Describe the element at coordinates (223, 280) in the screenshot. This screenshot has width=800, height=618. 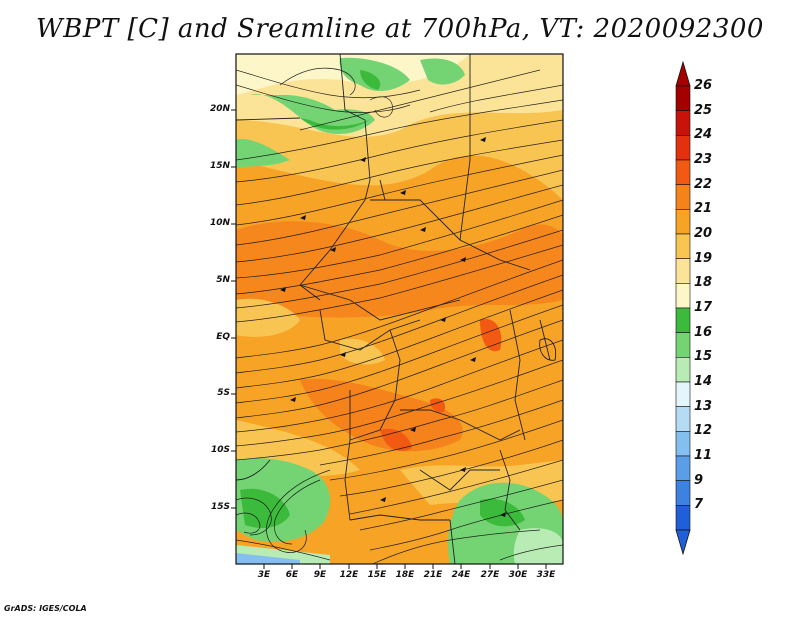
I see `lat-label-5n: 5N` at that location.